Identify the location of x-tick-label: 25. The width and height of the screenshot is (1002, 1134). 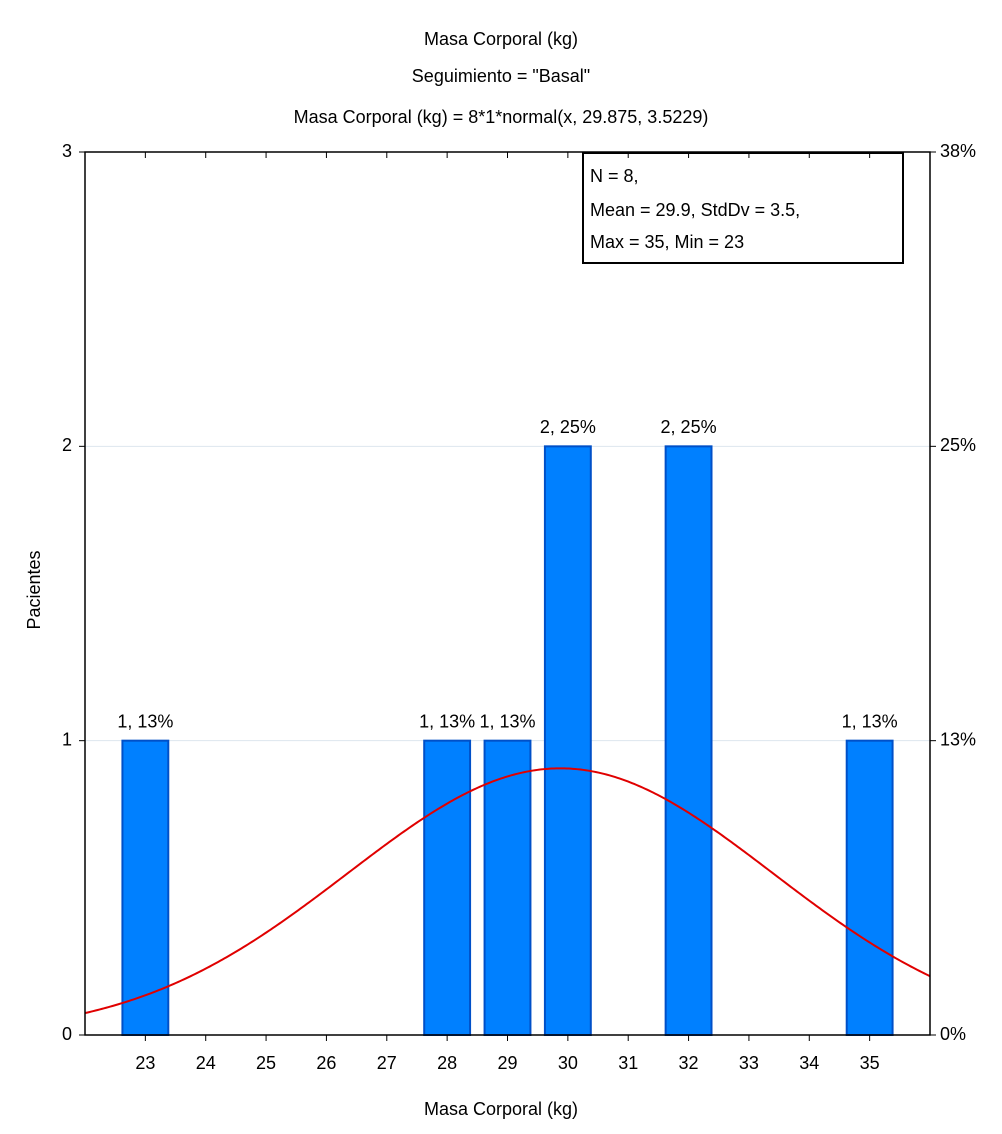
(266, 1063).